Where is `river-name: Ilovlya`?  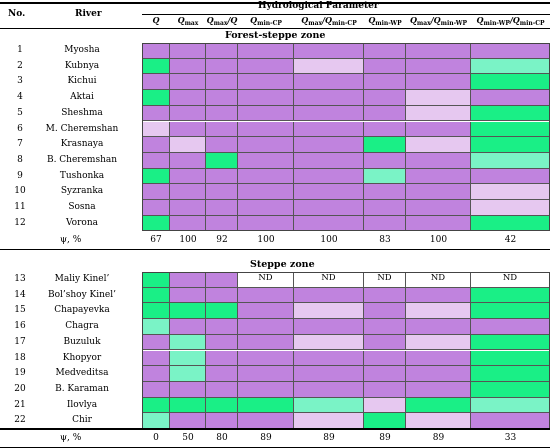
river-name: Ilovlya is located at coordinates (82, 404).